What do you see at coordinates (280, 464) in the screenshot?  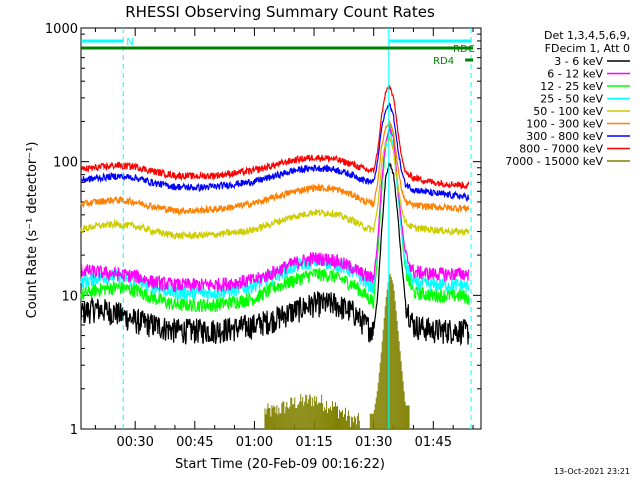 I see `x-axis-label: Start Time (20-Feb-09 00:16:22)` at bounding box center [280, 464].